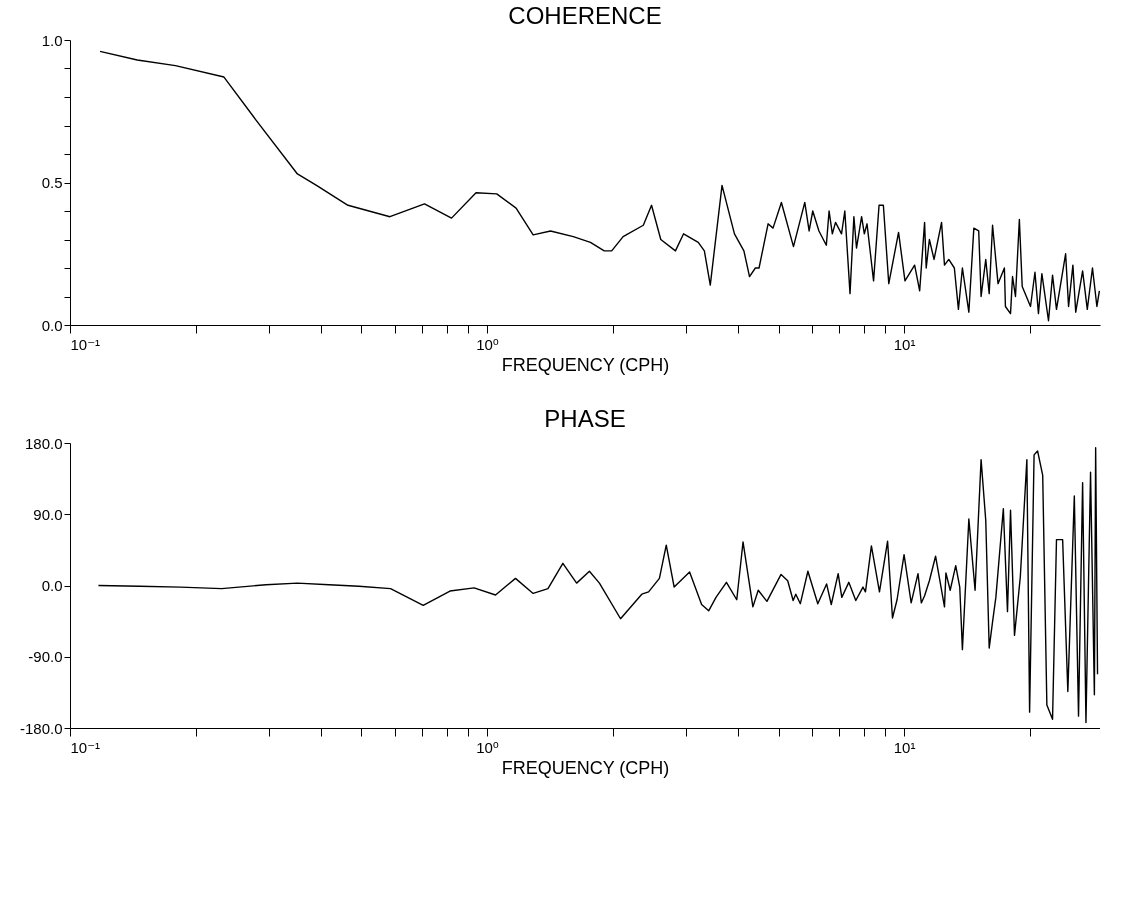 This screenshot has height=904, width=1145. What do you see at coordinates (585, 418) in the screenshot?
I see `chart-title: PHASE` at bounding box center [585, 418].